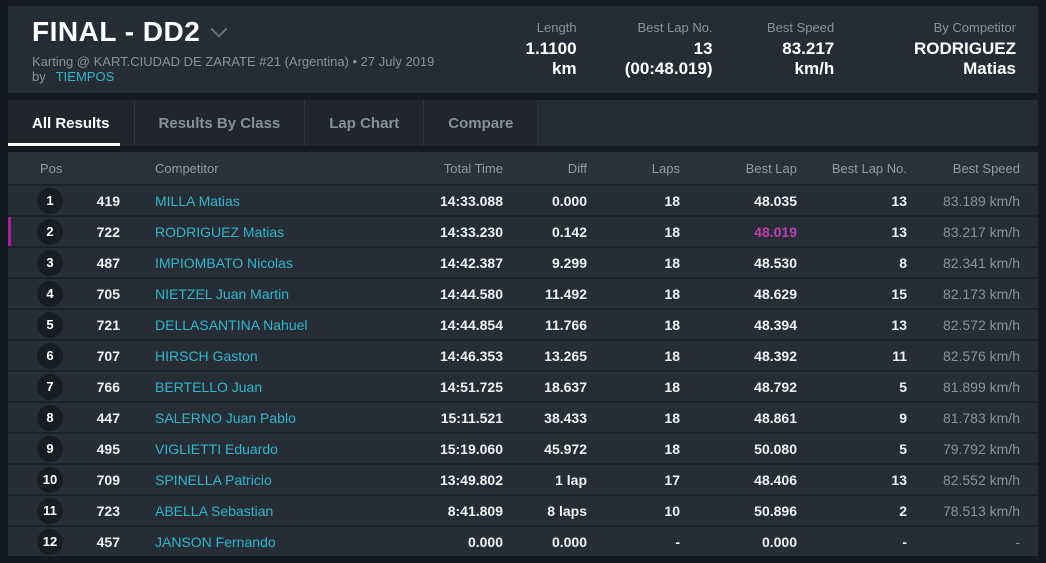 This screenshot has width=1046, height=563. I want to click on tab-bar-filler, so click(788, 123).